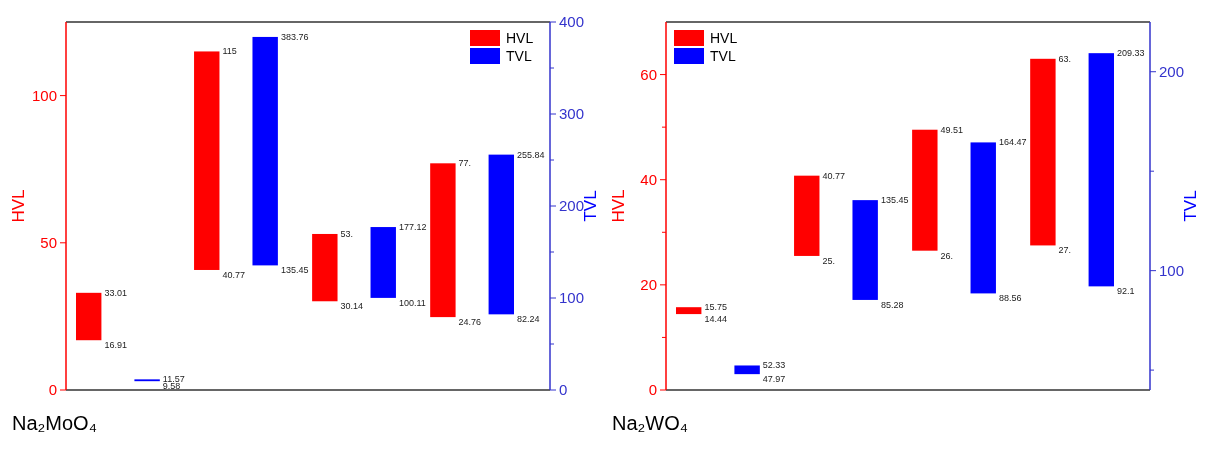  I want to click on y2-tick-label: 0, so click(563, 389).